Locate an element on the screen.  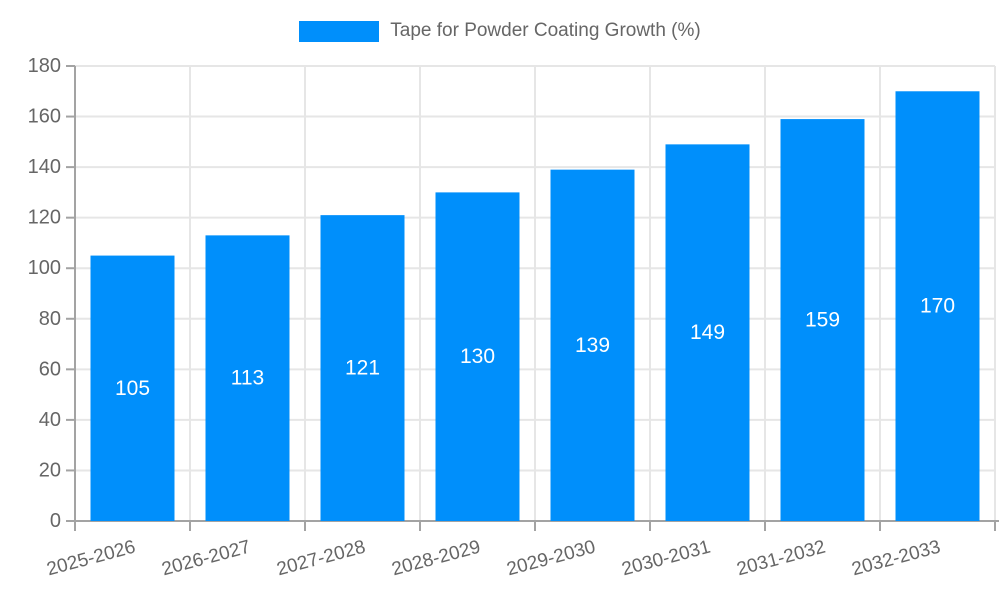
legend: Tape for Powder Coating Growth (%) is located at coordinates (500, 31).